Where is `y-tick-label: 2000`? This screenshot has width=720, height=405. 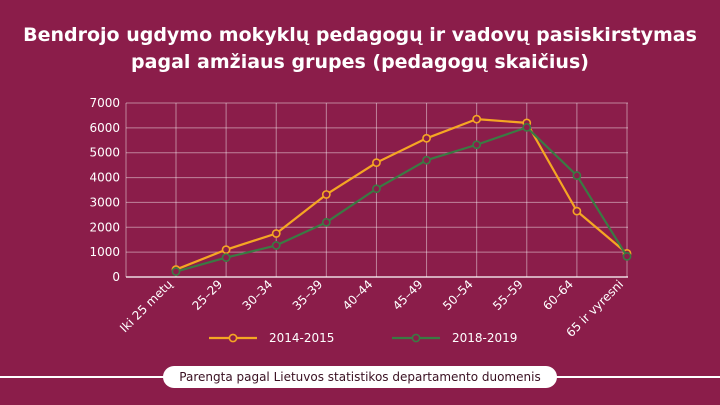
y-tick-label: 2000 is located at coordinates (104, 227).